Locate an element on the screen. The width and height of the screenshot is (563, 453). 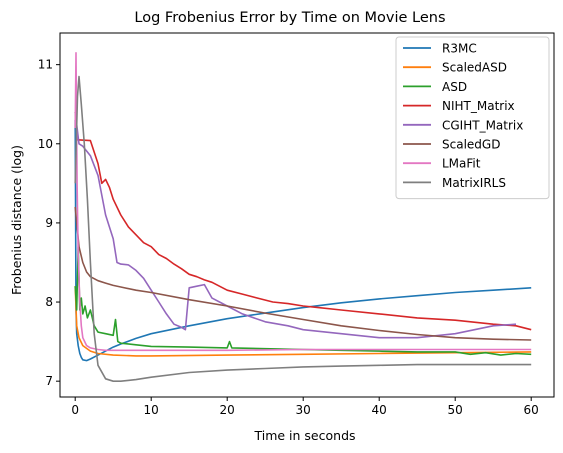
x-tick-label: 30 is located at coordinates (303, 410).